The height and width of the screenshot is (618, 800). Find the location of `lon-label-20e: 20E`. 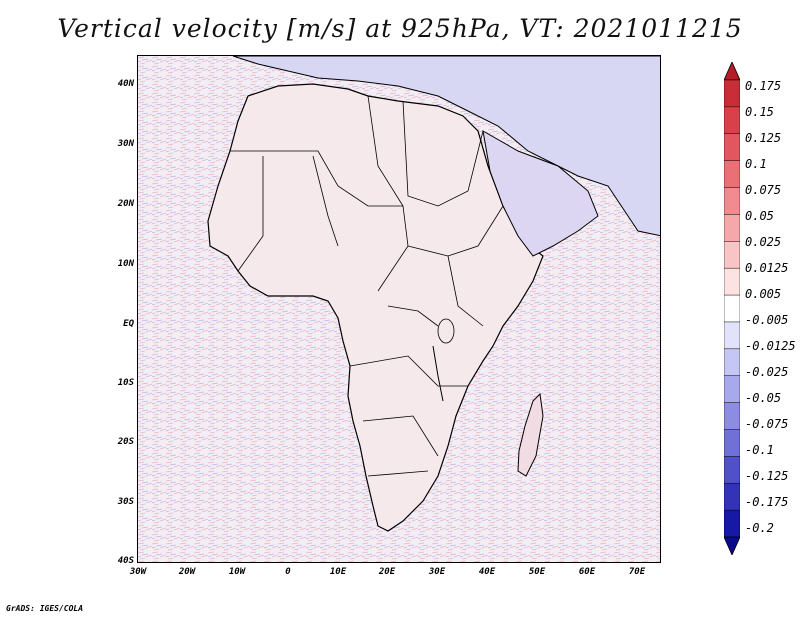

lon-label-20e: 20E is located at coordinates (387, 572).